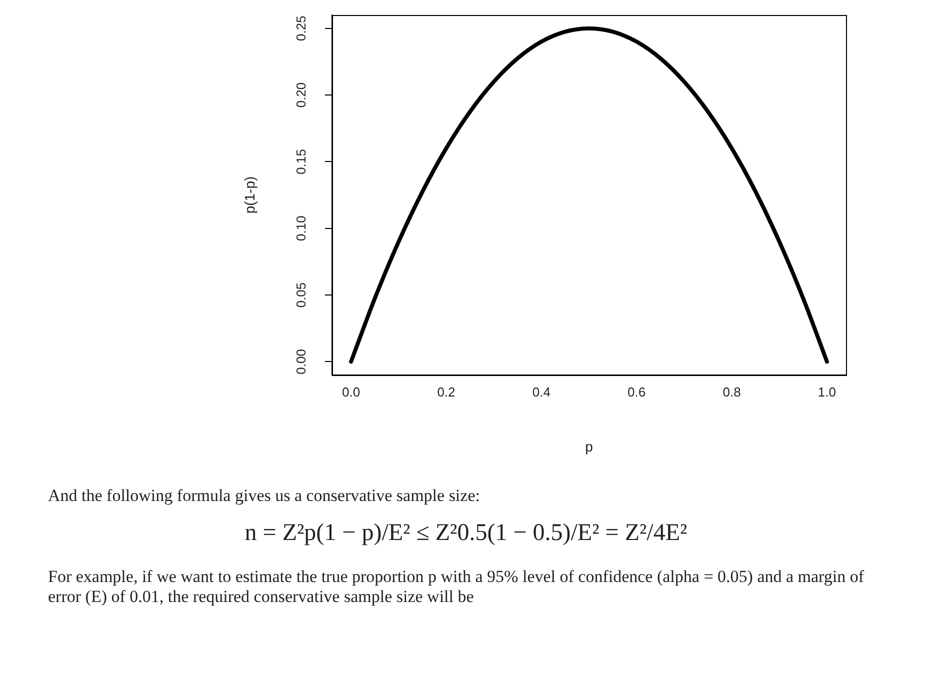 Image resolution: width=932 pixels, height=698 pixels. Describe the element at coordinates (301, 361) in the screenshot. I see `y-tick-label: 0.00` at that location.